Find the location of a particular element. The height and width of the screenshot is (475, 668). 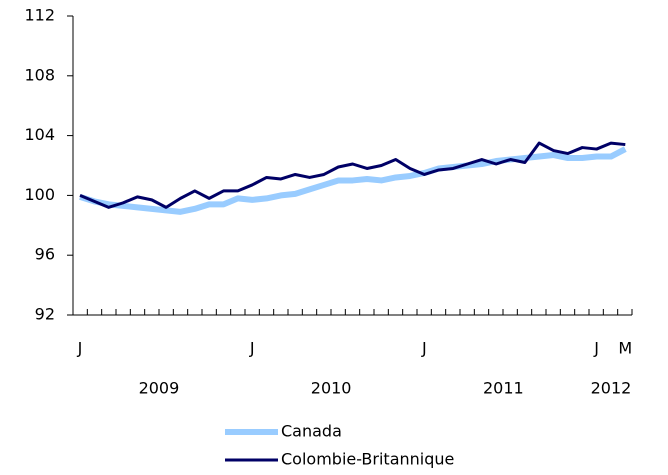

y-tick-label: 104 is located at coordinates (39, 134).